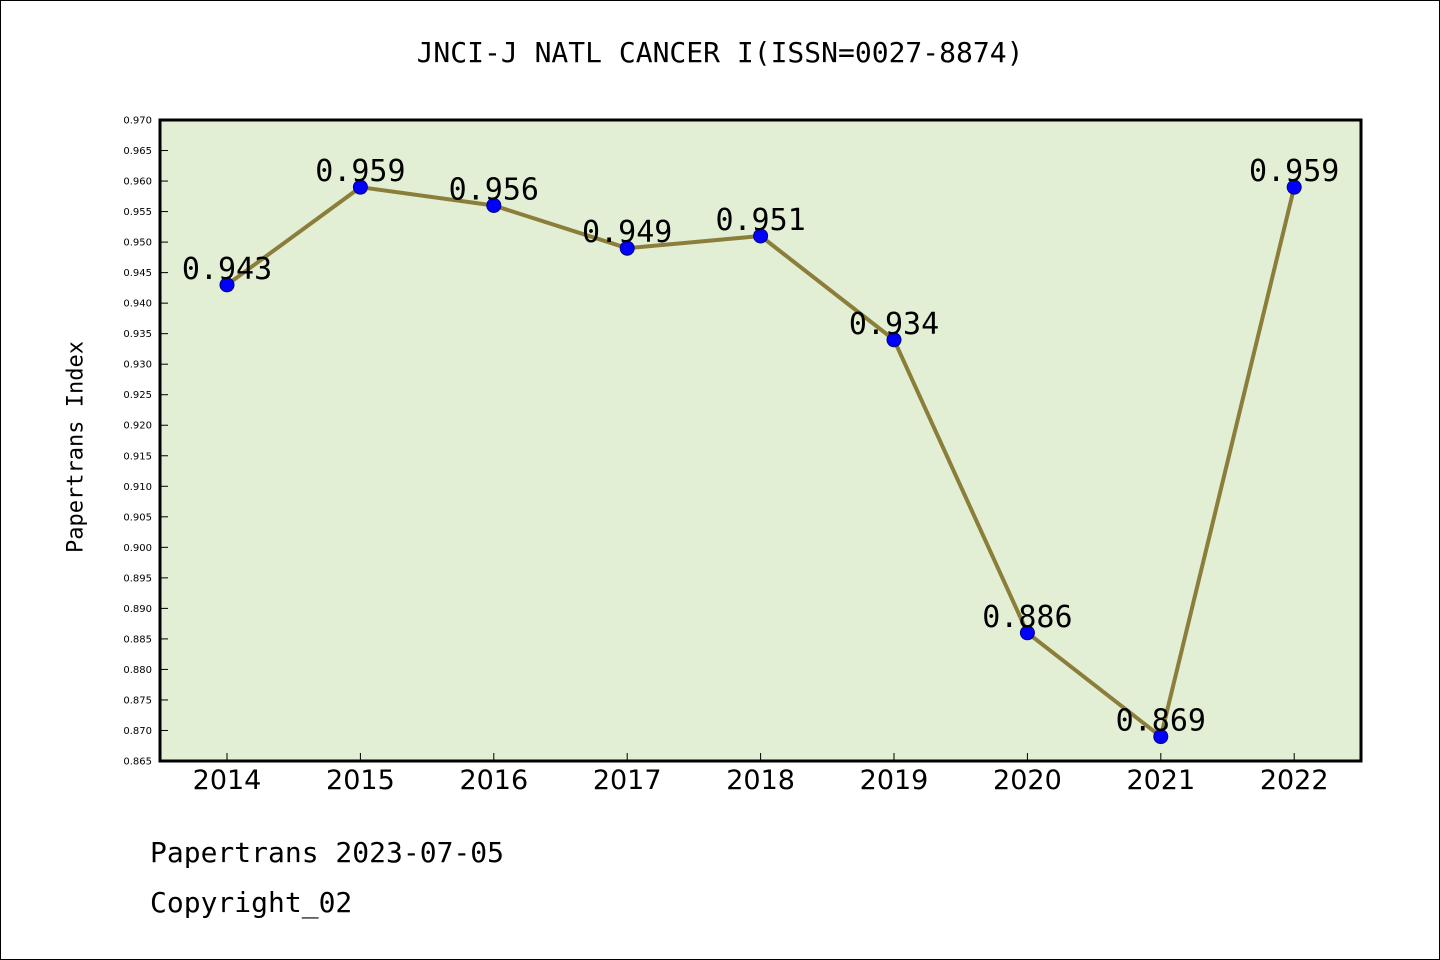 The image size is (1440, 960). I want to click on y-tick-label: 0.955, so click(137, 212).